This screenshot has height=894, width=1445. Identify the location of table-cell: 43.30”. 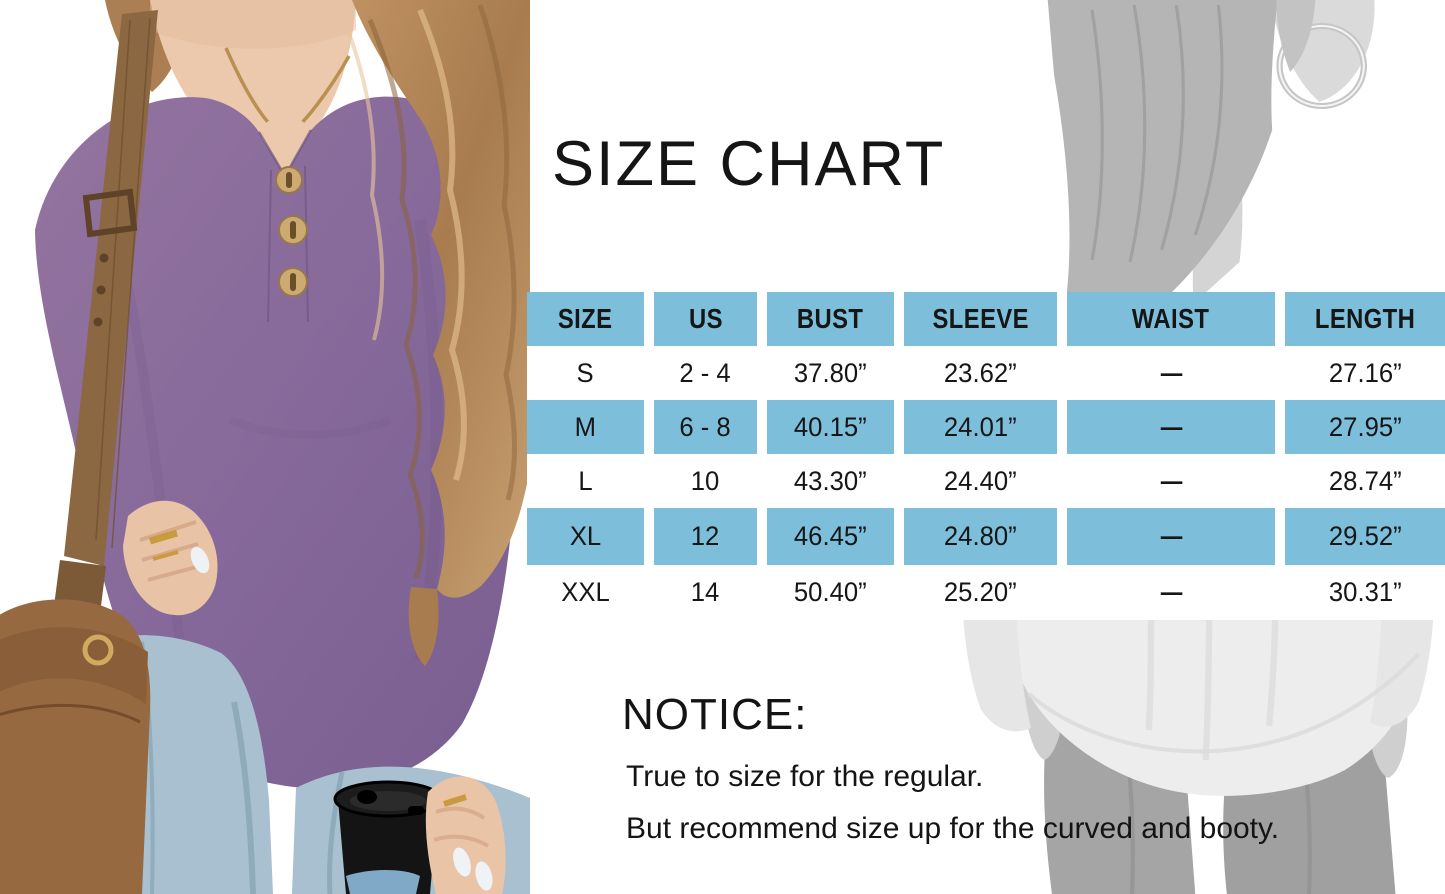
(830, 480).